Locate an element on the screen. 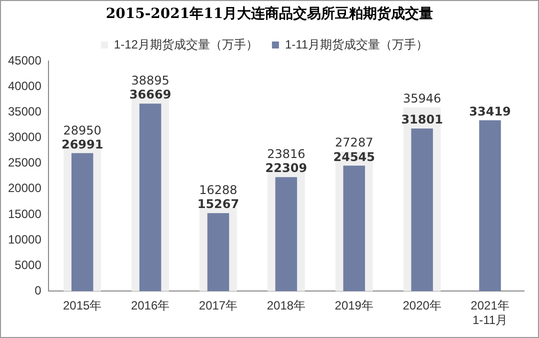 This screenshot has height=338, width=539. data-label: 15267 is located at coordinates (218, 204).